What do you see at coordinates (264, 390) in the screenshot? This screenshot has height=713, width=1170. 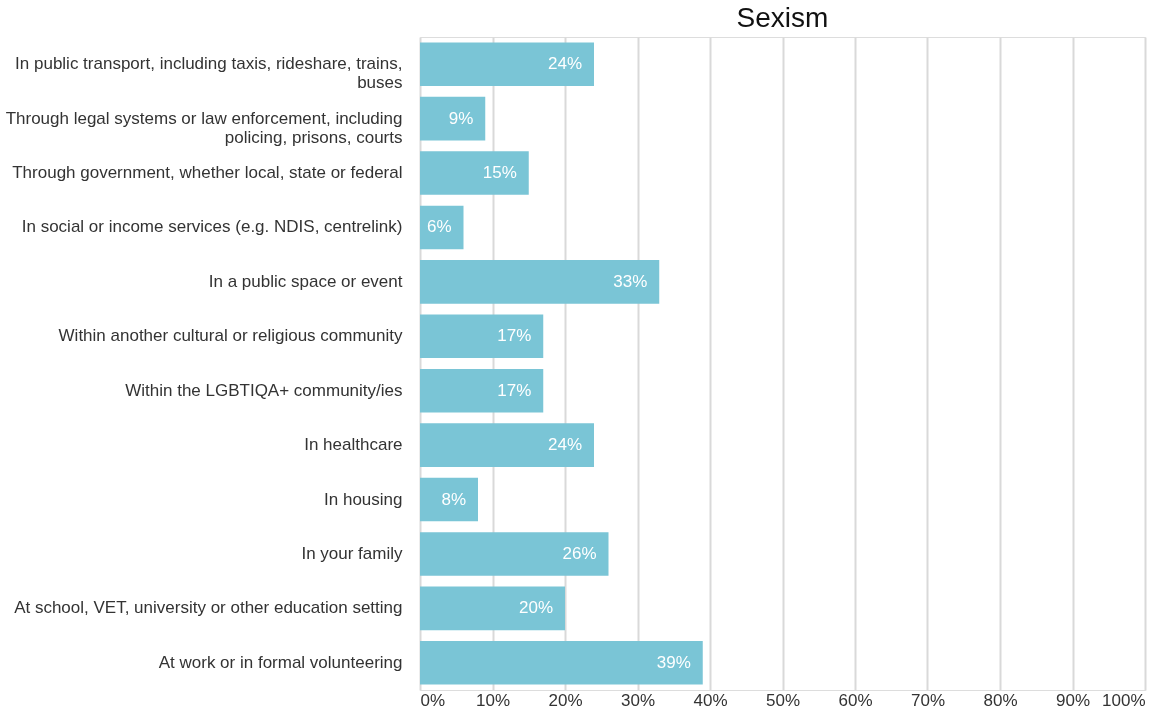 I see `y-tick-label: Within the LGBTIQA+ community/ies` at bounding box center [264, 390].